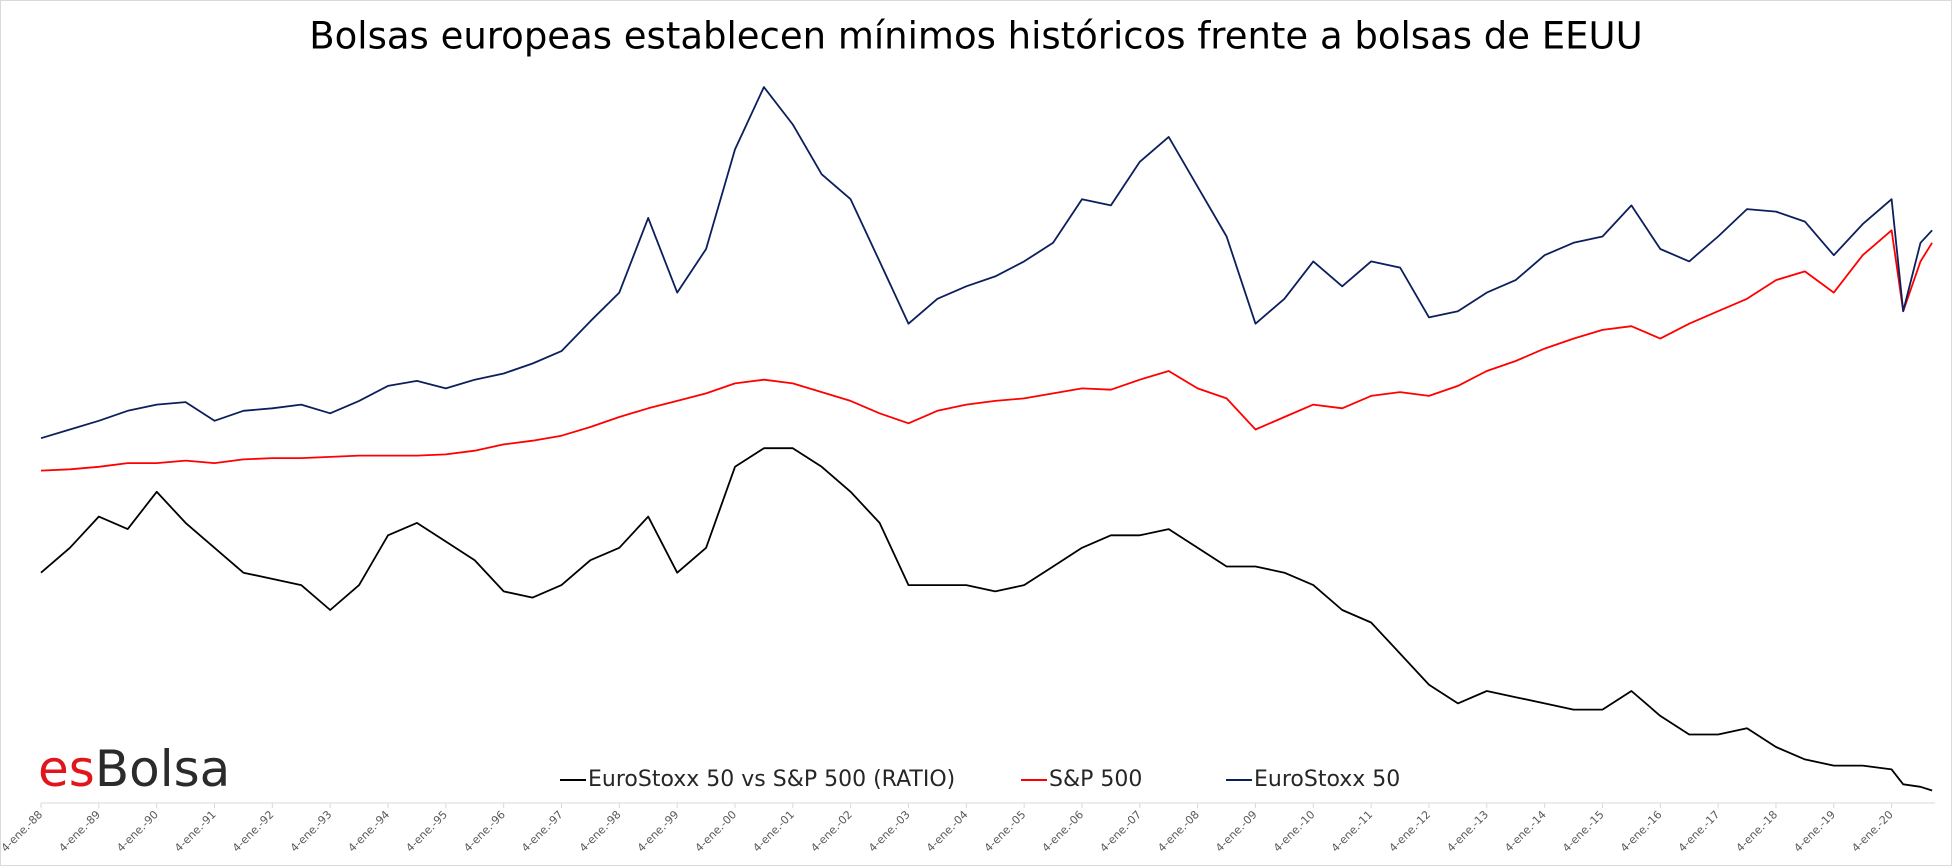 This screenshot has height=866, width=1952. I want to click on legend-label: EuroStoxx 50 vs S&P 500 (RATIO), so click(771, 779).